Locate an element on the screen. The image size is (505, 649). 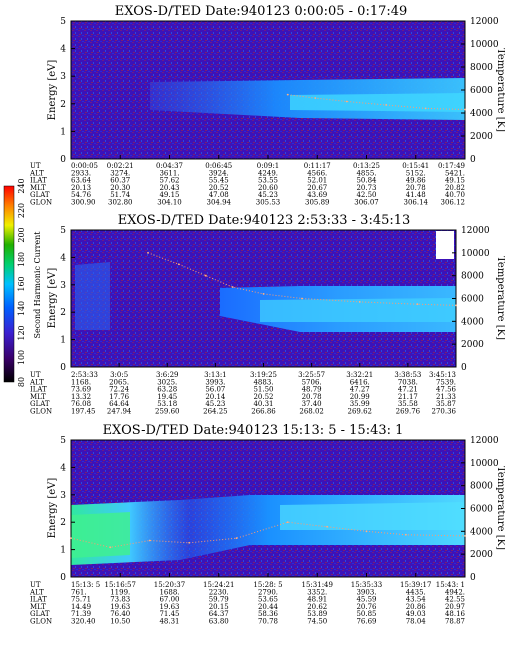
ephemeris-value: 269.76 is located at coordinates (408, 412).